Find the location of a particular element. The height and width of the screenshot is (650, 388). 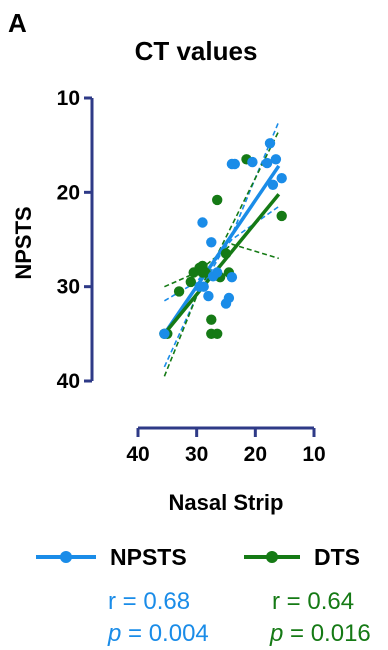

stats-npsts: r = 0.68 p = 0.004 is located at coordinates (158, 617).